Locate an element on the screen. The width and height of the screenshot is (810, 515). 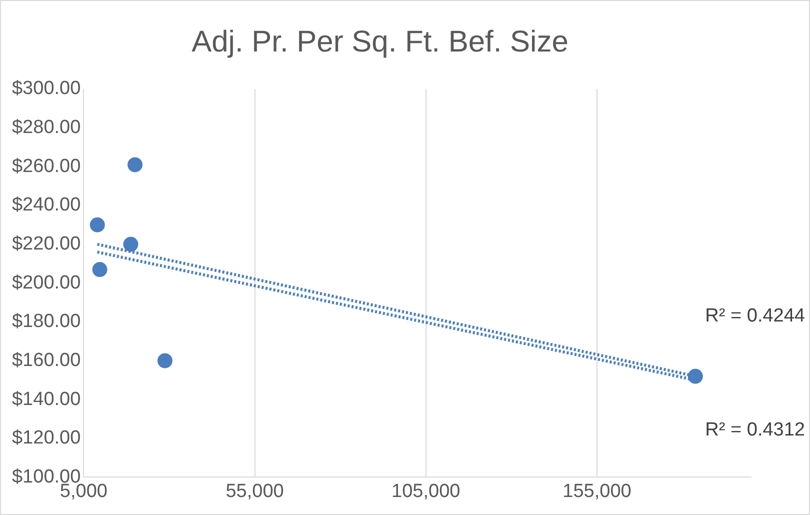
y-tick-label: $280.00 is located at coordinates (46, 127).